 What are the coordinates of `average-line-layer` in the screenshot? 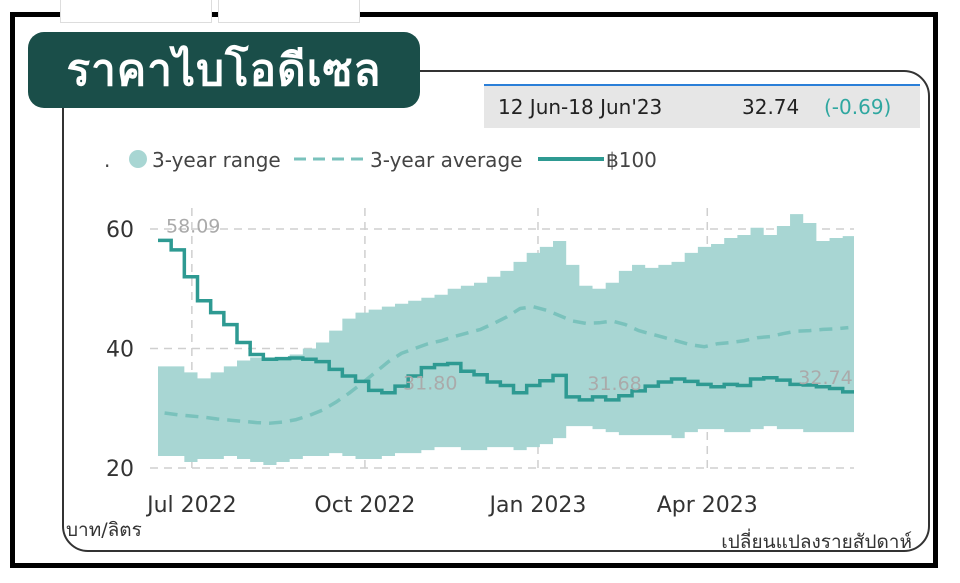 It's located at (506, 364).